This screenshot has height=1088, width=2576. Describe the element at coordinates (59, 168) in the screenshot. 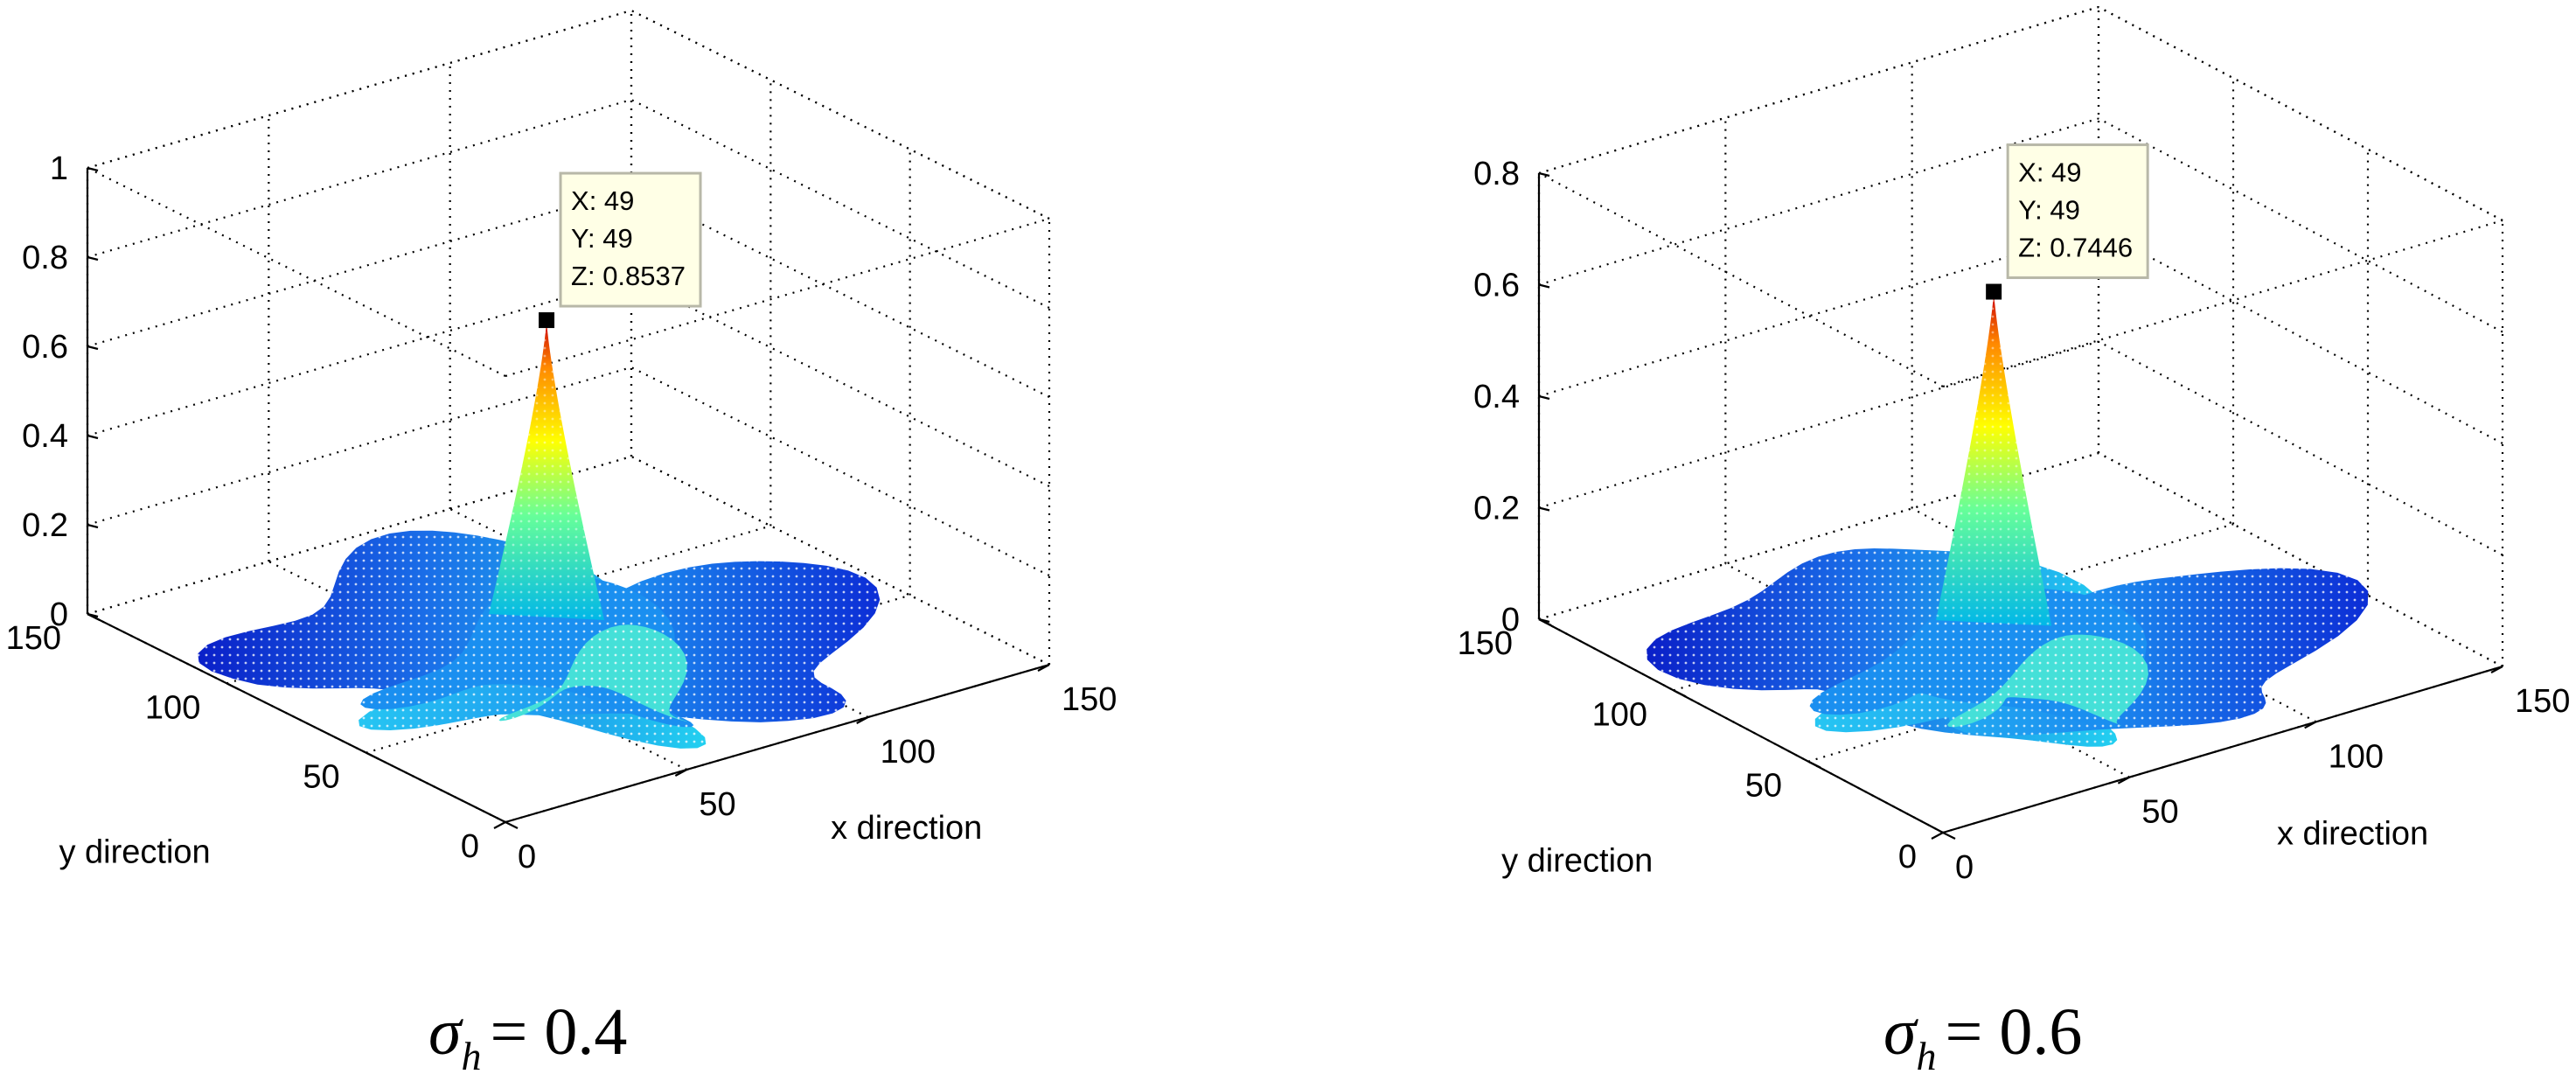

I see `z-tick-label: 1` at that location.